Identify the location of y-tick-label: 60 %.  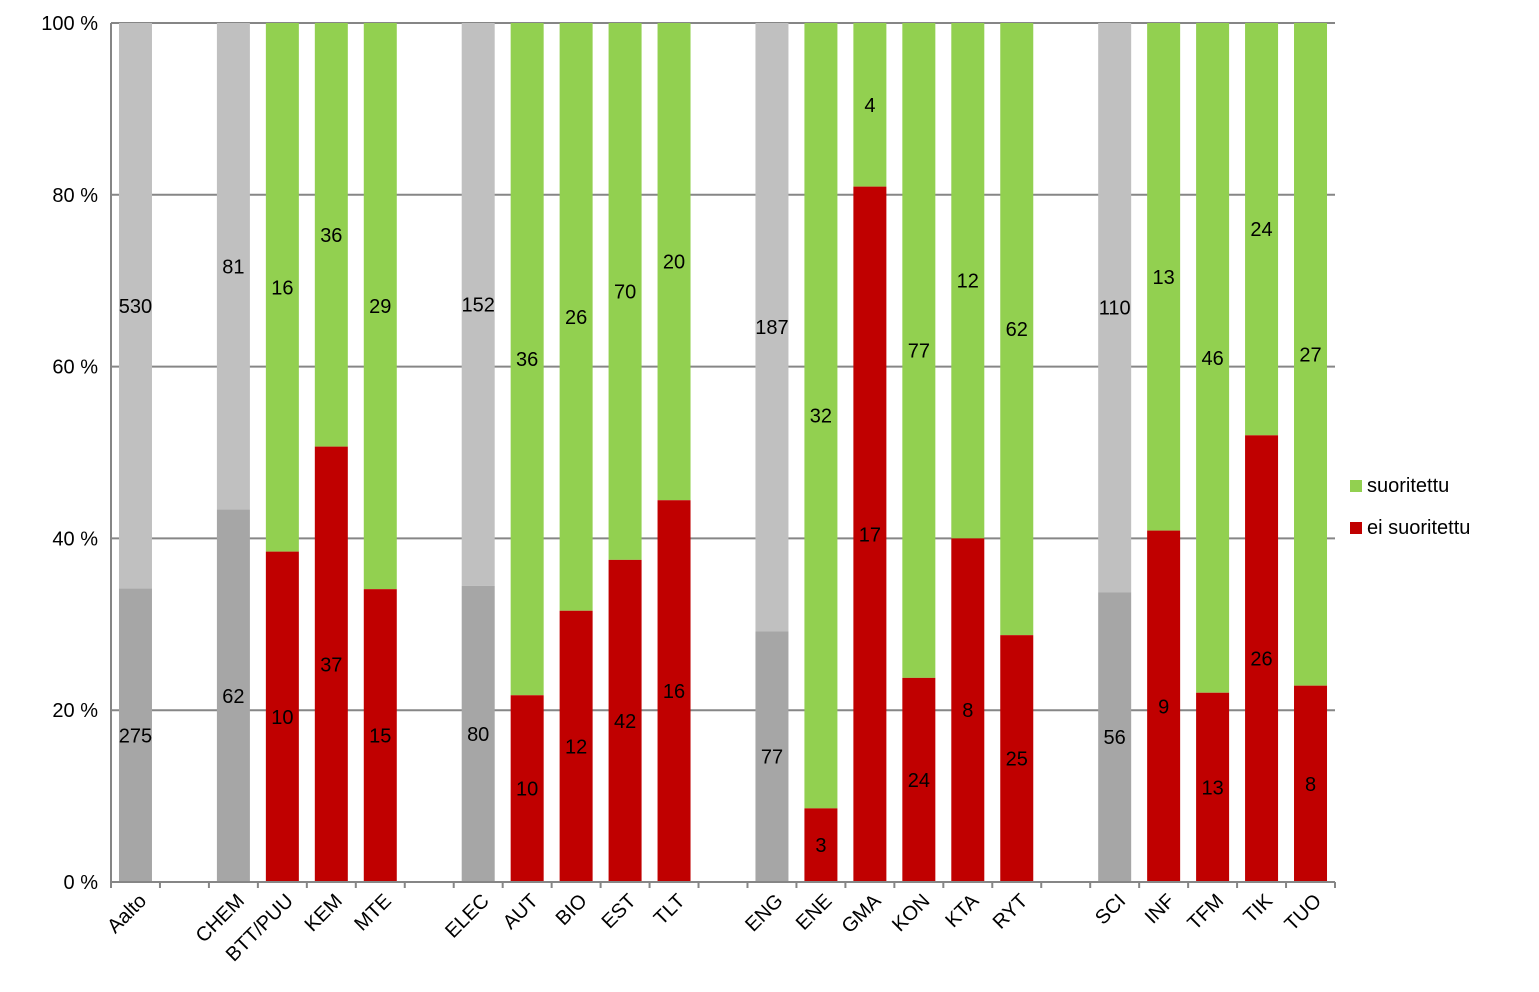
(75, 368).